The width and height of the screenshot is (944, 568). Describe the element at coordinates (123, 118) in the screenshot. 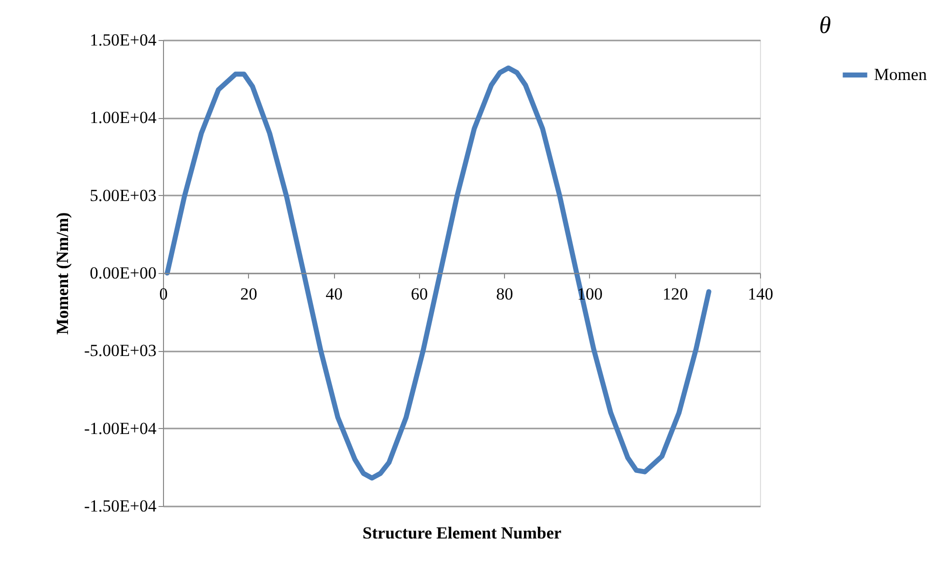

I see `y-tick-label: 1.00E+04` at that location.